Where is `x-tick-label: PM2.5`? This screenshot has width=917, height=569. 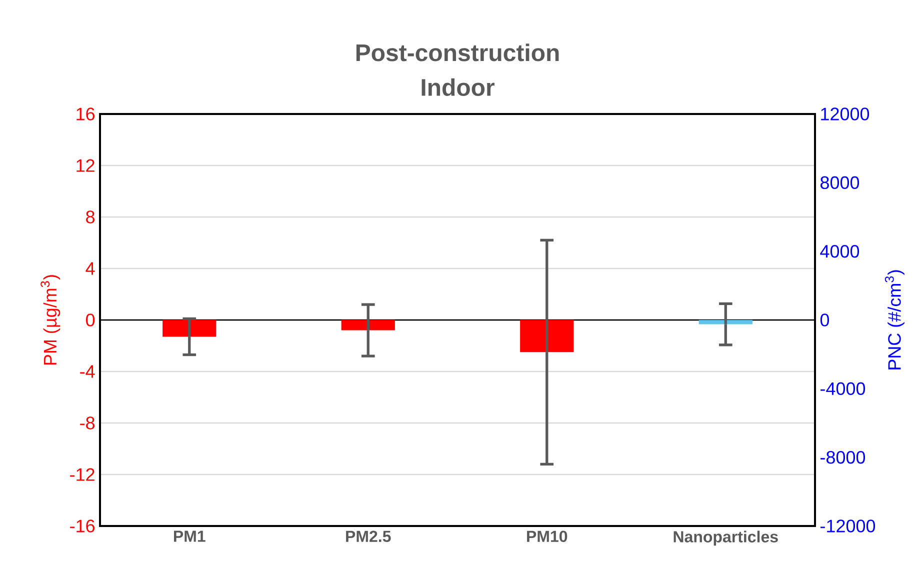
x-tick-label: PM2.5 is located at coordinates (368, 536).